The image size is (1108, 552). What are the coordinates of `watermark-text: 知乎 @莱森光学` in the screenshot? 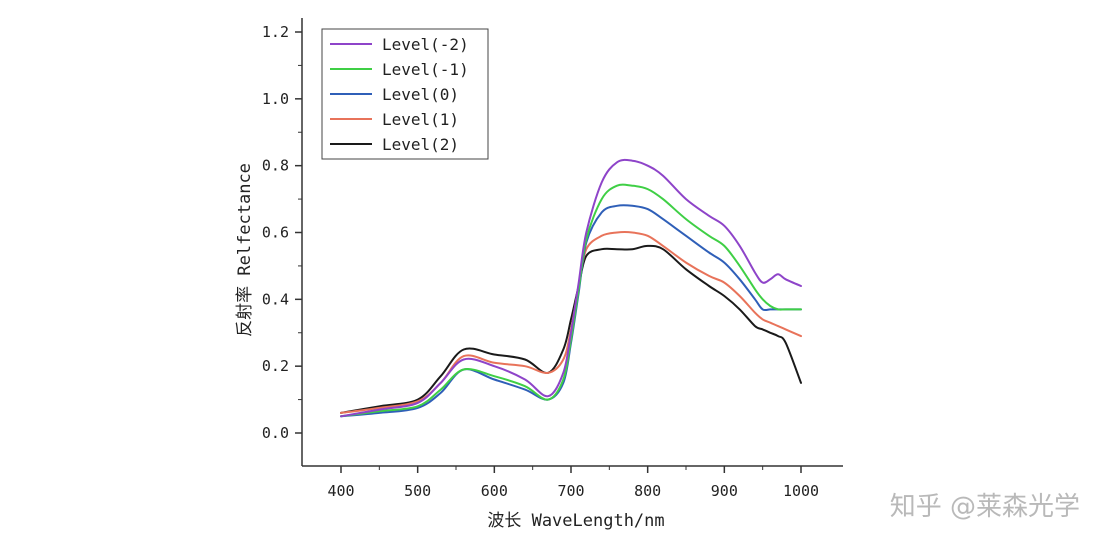 It's located at (985, 507).